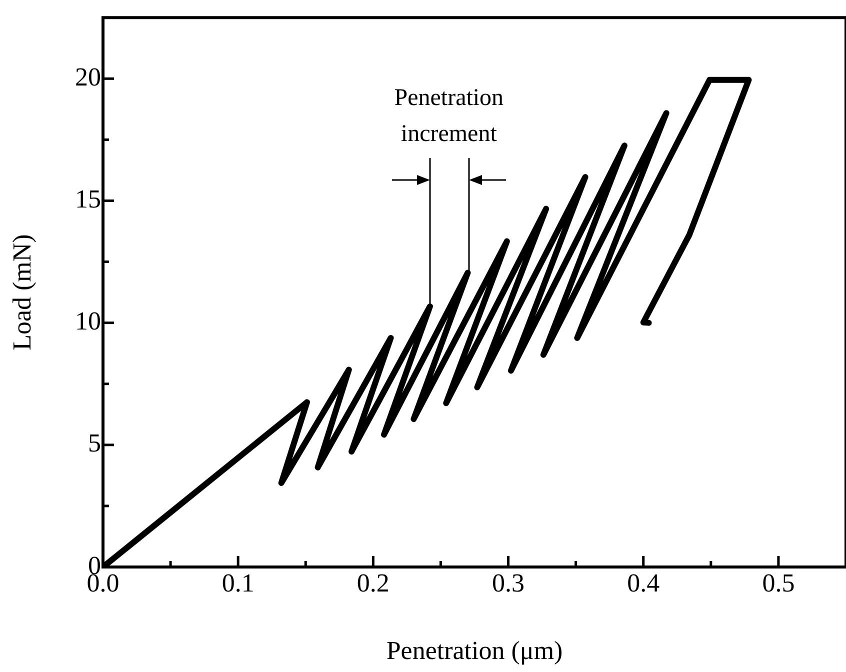  I want to click on y-tick-label: 20, so click(88, 77).